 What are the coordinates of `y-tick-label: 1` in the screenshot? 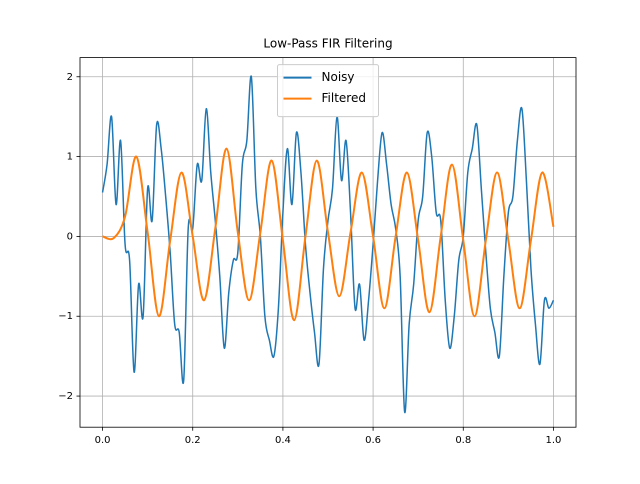 It's located at (70, 157).